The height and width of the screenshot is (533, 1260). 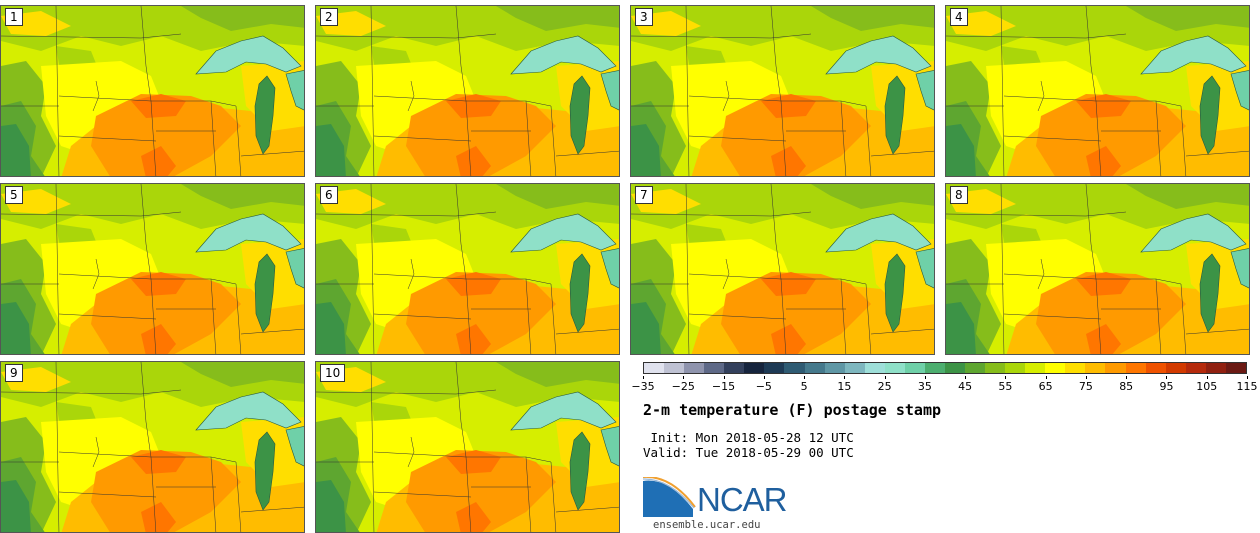 What do you see at coordinates (723, 386) in the screenshot?
I see `colorbar-tick-label: −15` at bounding box center [723, 386].